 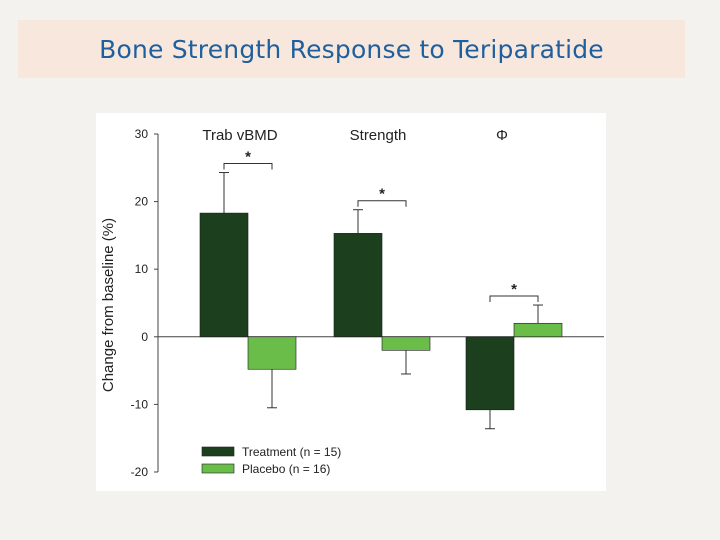 I want to click on y-tick-label: 0, so click(x=144, y=337).